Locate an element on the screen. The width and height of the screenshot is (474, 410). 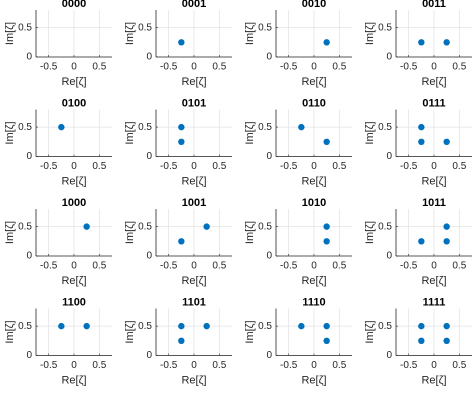
subplot-title: 0100 is located at coordinates (74, 103).